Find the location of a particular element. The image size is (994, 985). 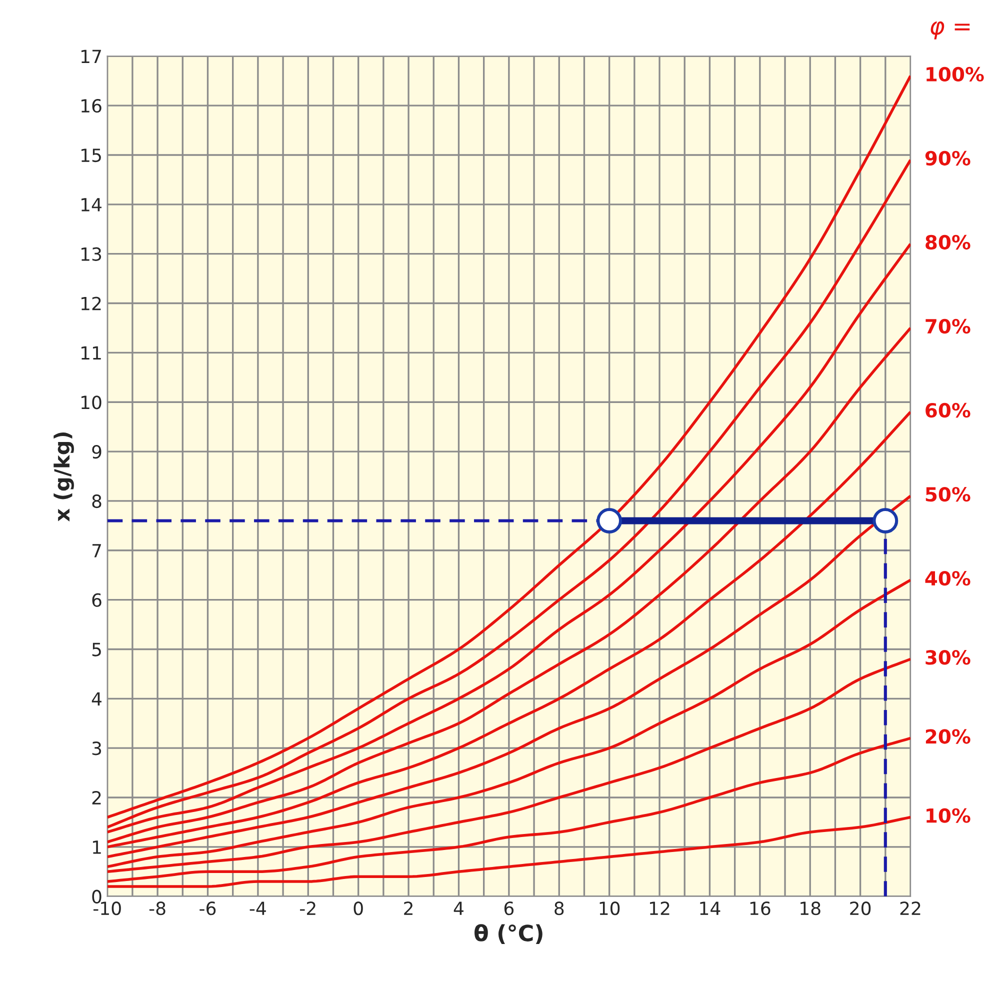

y-tick-label: 5 is located at coordinates (96, 649).